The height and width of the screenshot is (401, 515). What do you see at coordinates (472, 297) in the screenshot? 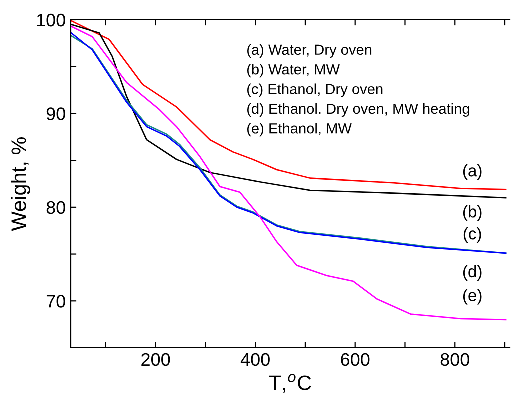
I see `series-label: (e)` at bounding box center [472, 297].